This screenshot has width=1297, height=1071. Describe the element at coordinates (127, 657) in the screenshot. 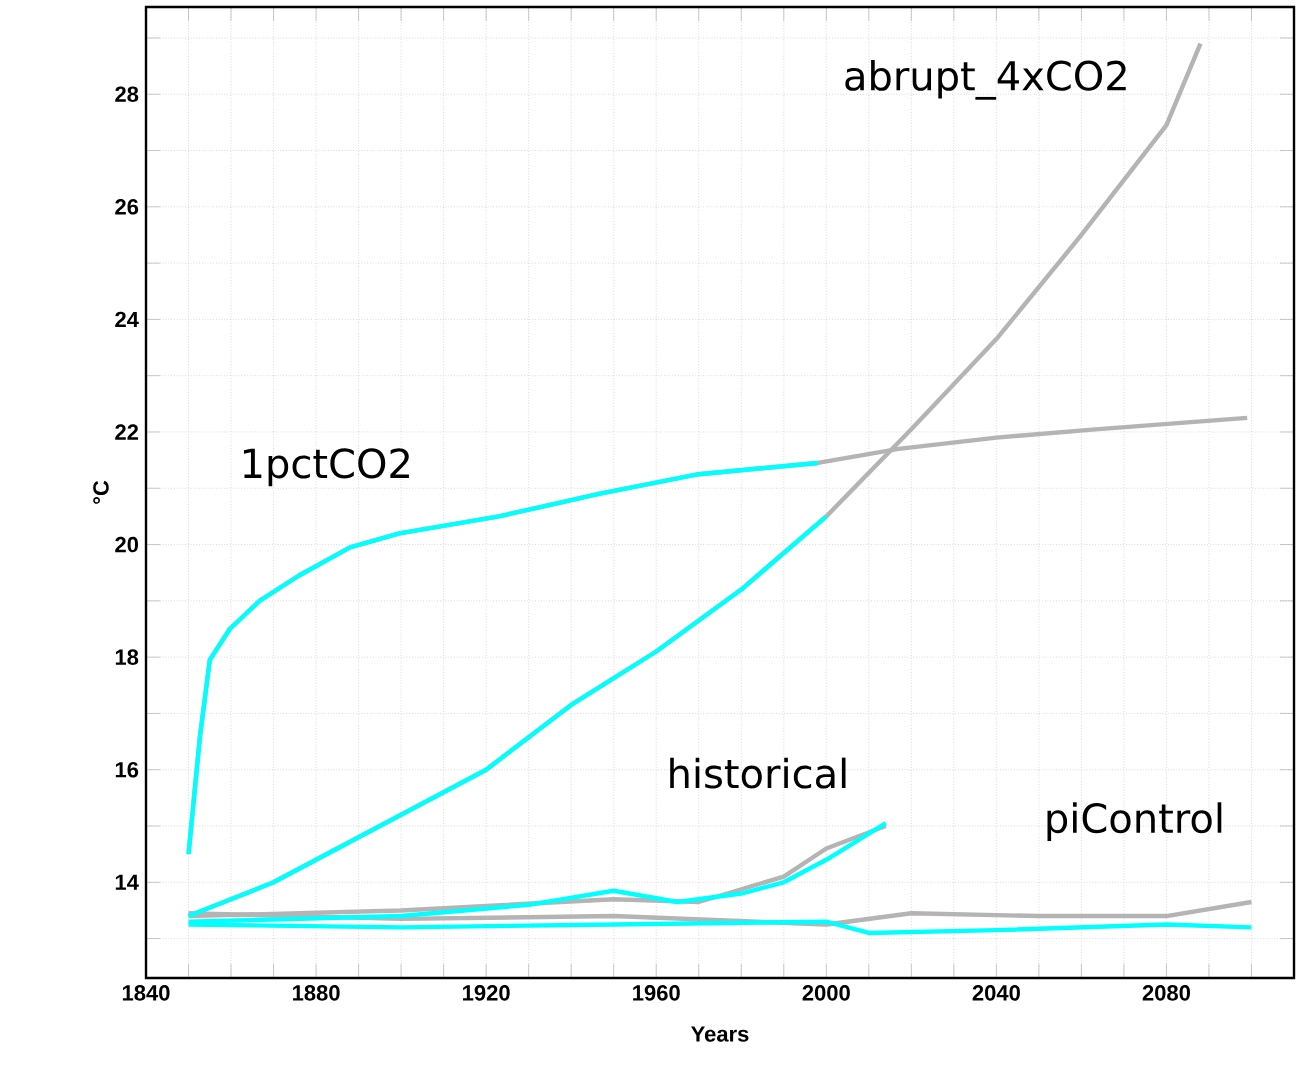

I see `y-tick-label: 18` at that location.